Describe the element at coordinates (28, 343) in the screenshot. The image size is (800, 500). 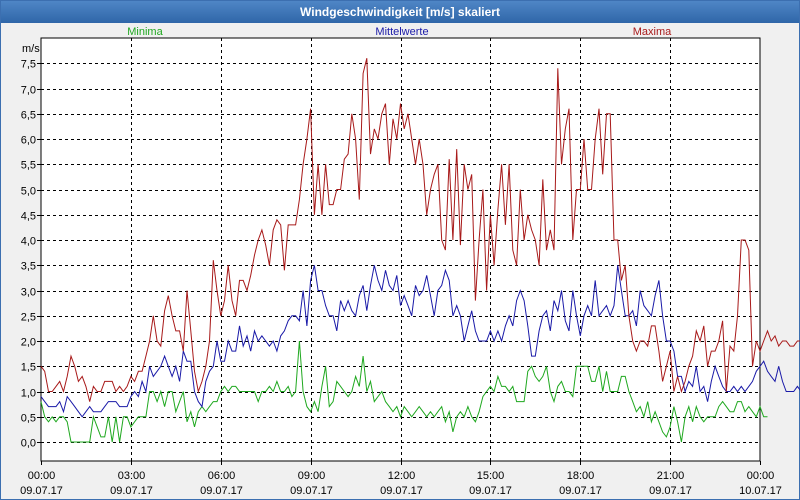
I see `y-tick-label: 2,0` at that location.